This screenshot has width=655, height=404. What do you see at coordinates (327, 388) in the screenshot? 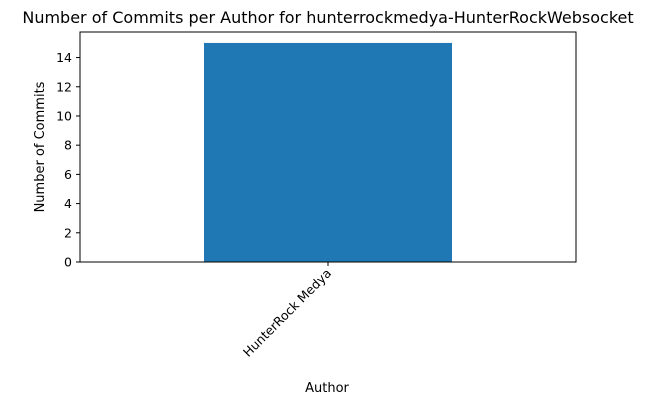
I see `x-axis-label: Author` at bounding box center [327, 388].